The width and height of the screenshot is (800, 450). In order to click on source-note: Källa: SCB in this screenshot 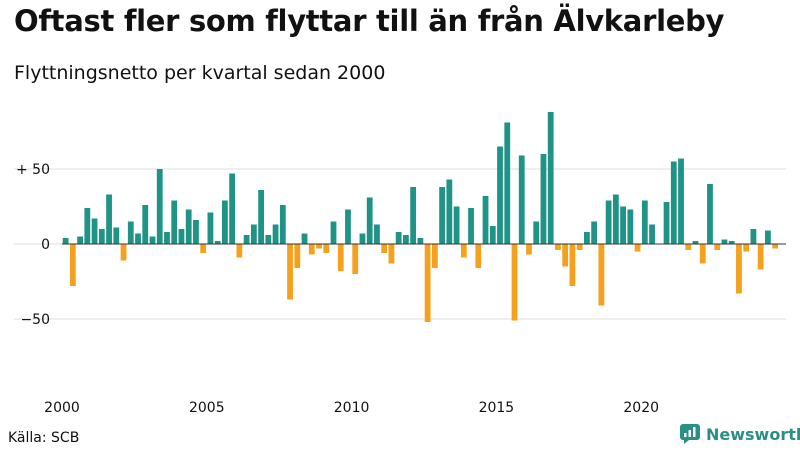, I will do `click(44, 438)`.